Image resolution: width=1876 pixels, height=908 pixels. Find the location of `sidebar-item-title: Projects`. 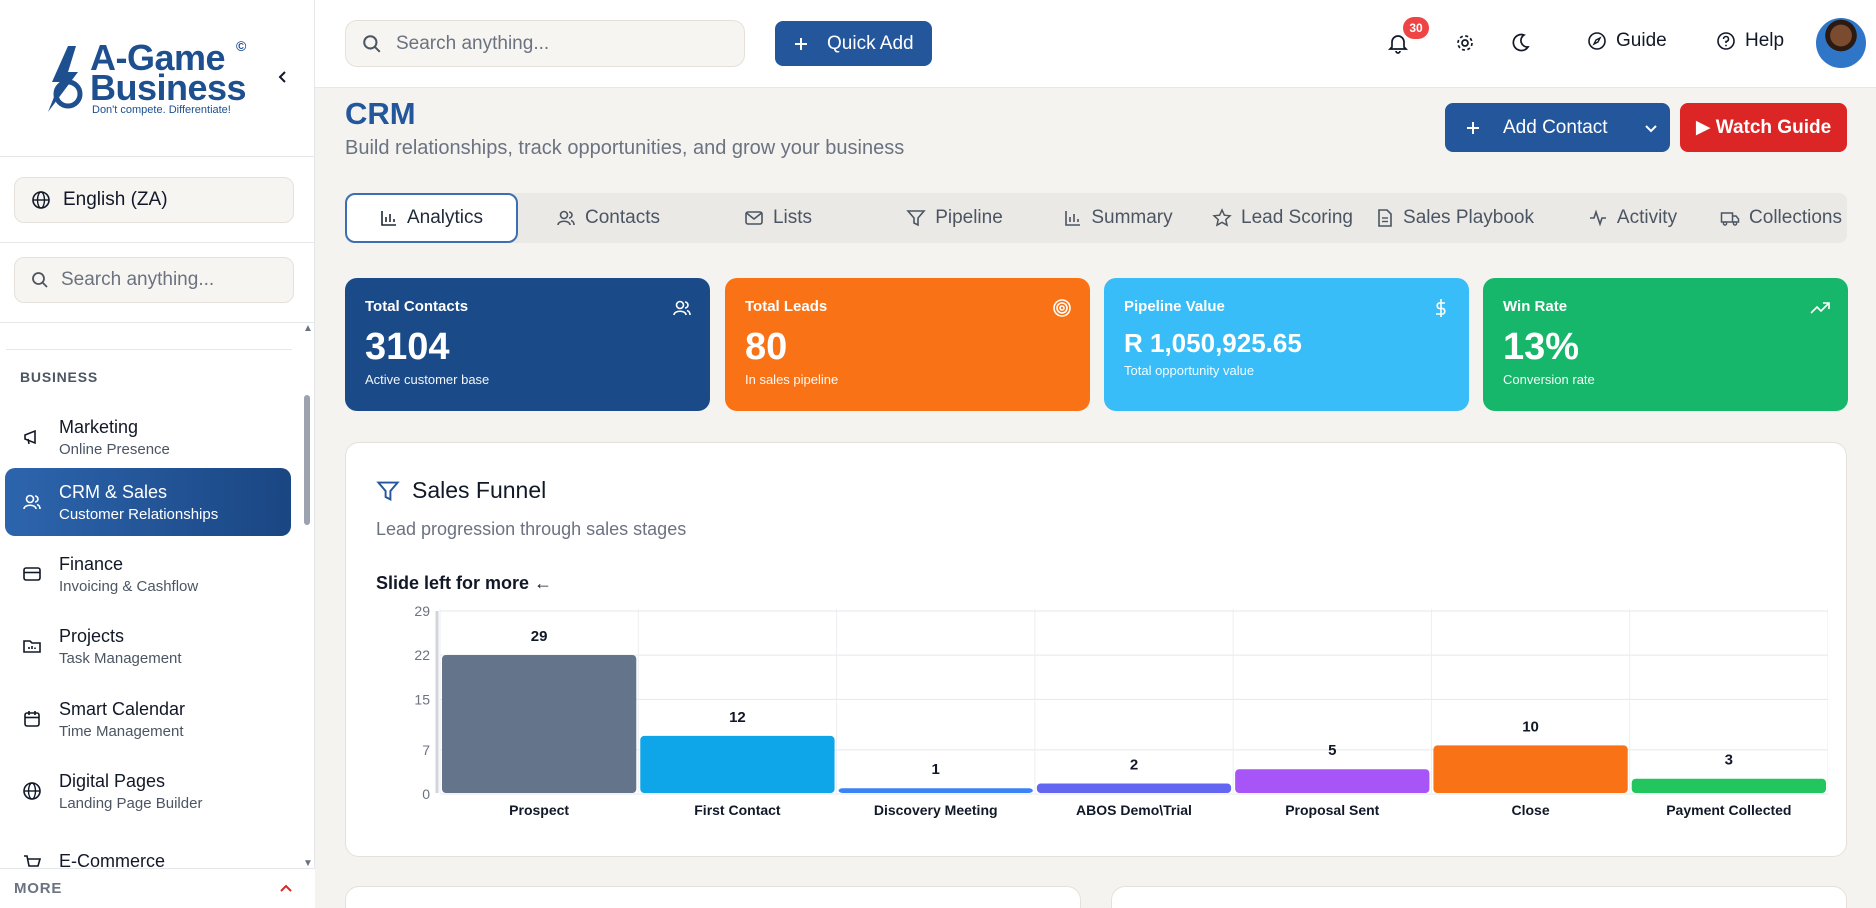

sidebar-item-title: Projects is located at coordinates (92, 635).